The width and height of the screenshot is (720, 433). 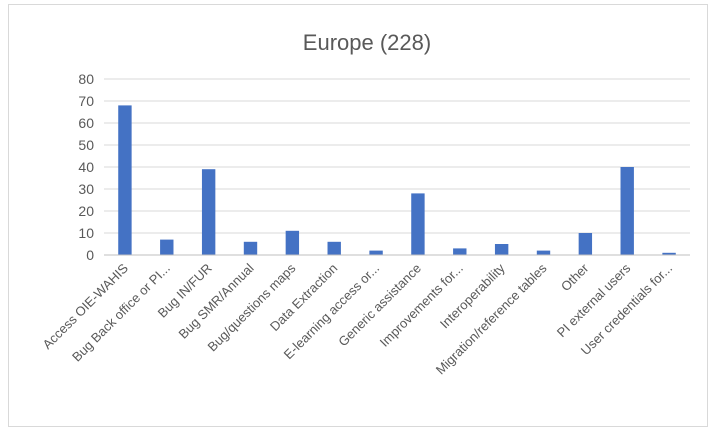 What do you see at coordinates (594, 300) in the screenshot?
I see `x-category-label: PI external users` at bounding box center [594, 300].